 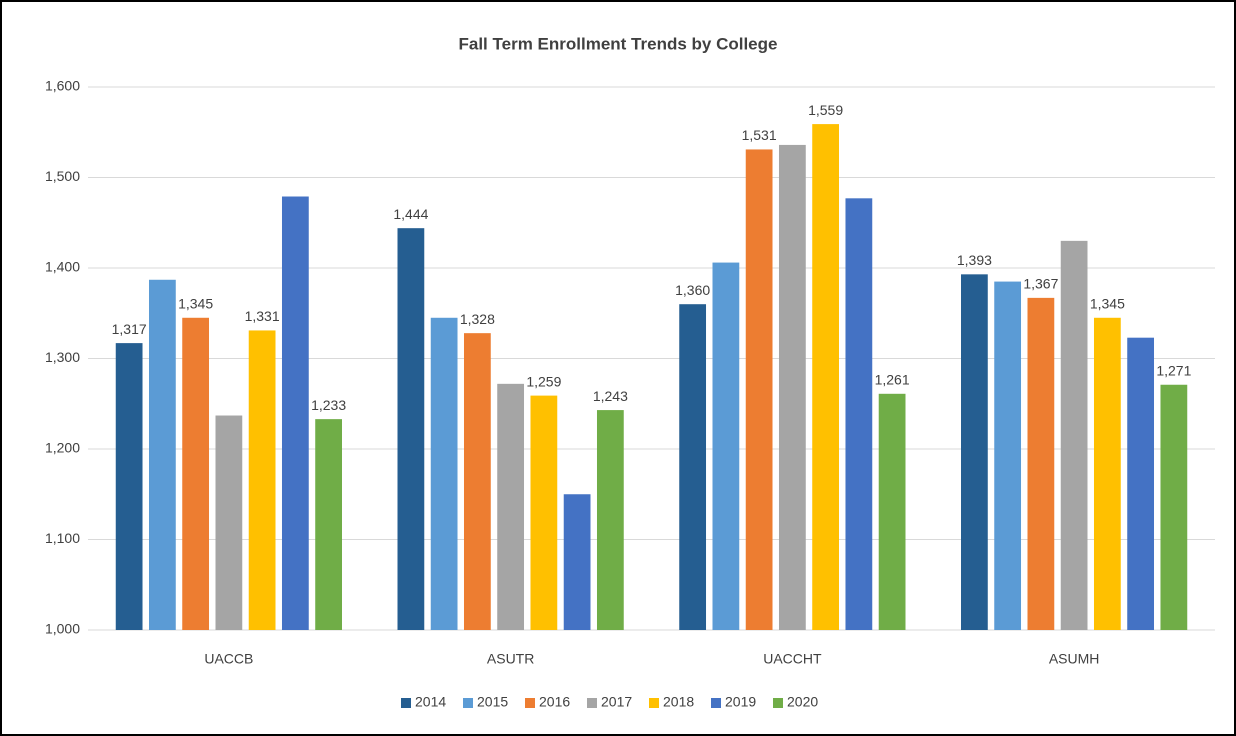 What do you see at coordinates (543, 381) in the screenshot?
I see `data-label: 1,259` at bounding box center [543, 381].